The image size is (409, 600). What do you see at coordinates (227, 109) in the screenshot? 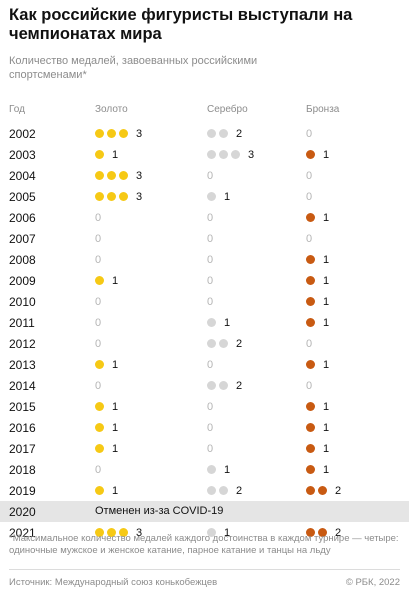
I see `column-header-silver: Серебро` at bounding box center [227, 109].